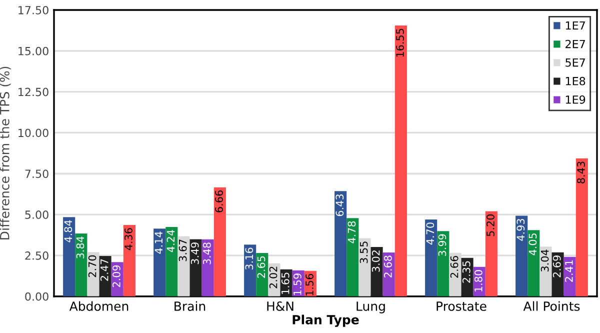 This screenshot has height=333, width=600. Describe the element at coordinates (170, 241) in the screenshot. I see `data-label: 4.24` at that location.